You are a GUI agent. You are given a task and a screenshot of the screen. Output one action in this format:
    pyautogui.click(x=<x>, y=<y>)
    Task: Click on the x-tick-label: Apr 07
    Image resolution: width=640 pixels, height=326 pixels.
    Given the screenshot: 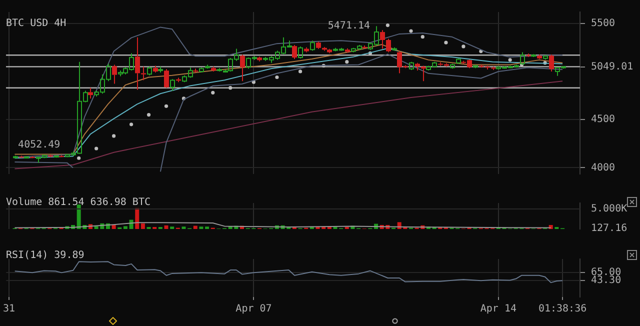 What is the action you would take?
    pyautogui.click(x=254, y=309)
    